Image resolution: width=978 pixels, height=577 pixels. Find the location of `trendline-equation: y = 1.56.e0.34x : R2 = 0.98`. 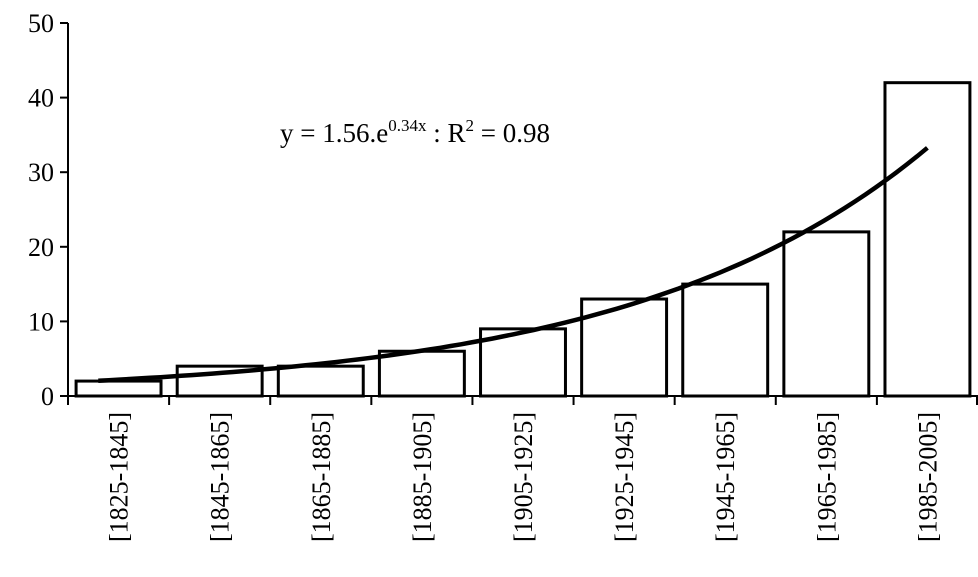

trendline-equation: y = 1.56.e0.34x : R2 = 0.98 is located at coordinates (415, 132).